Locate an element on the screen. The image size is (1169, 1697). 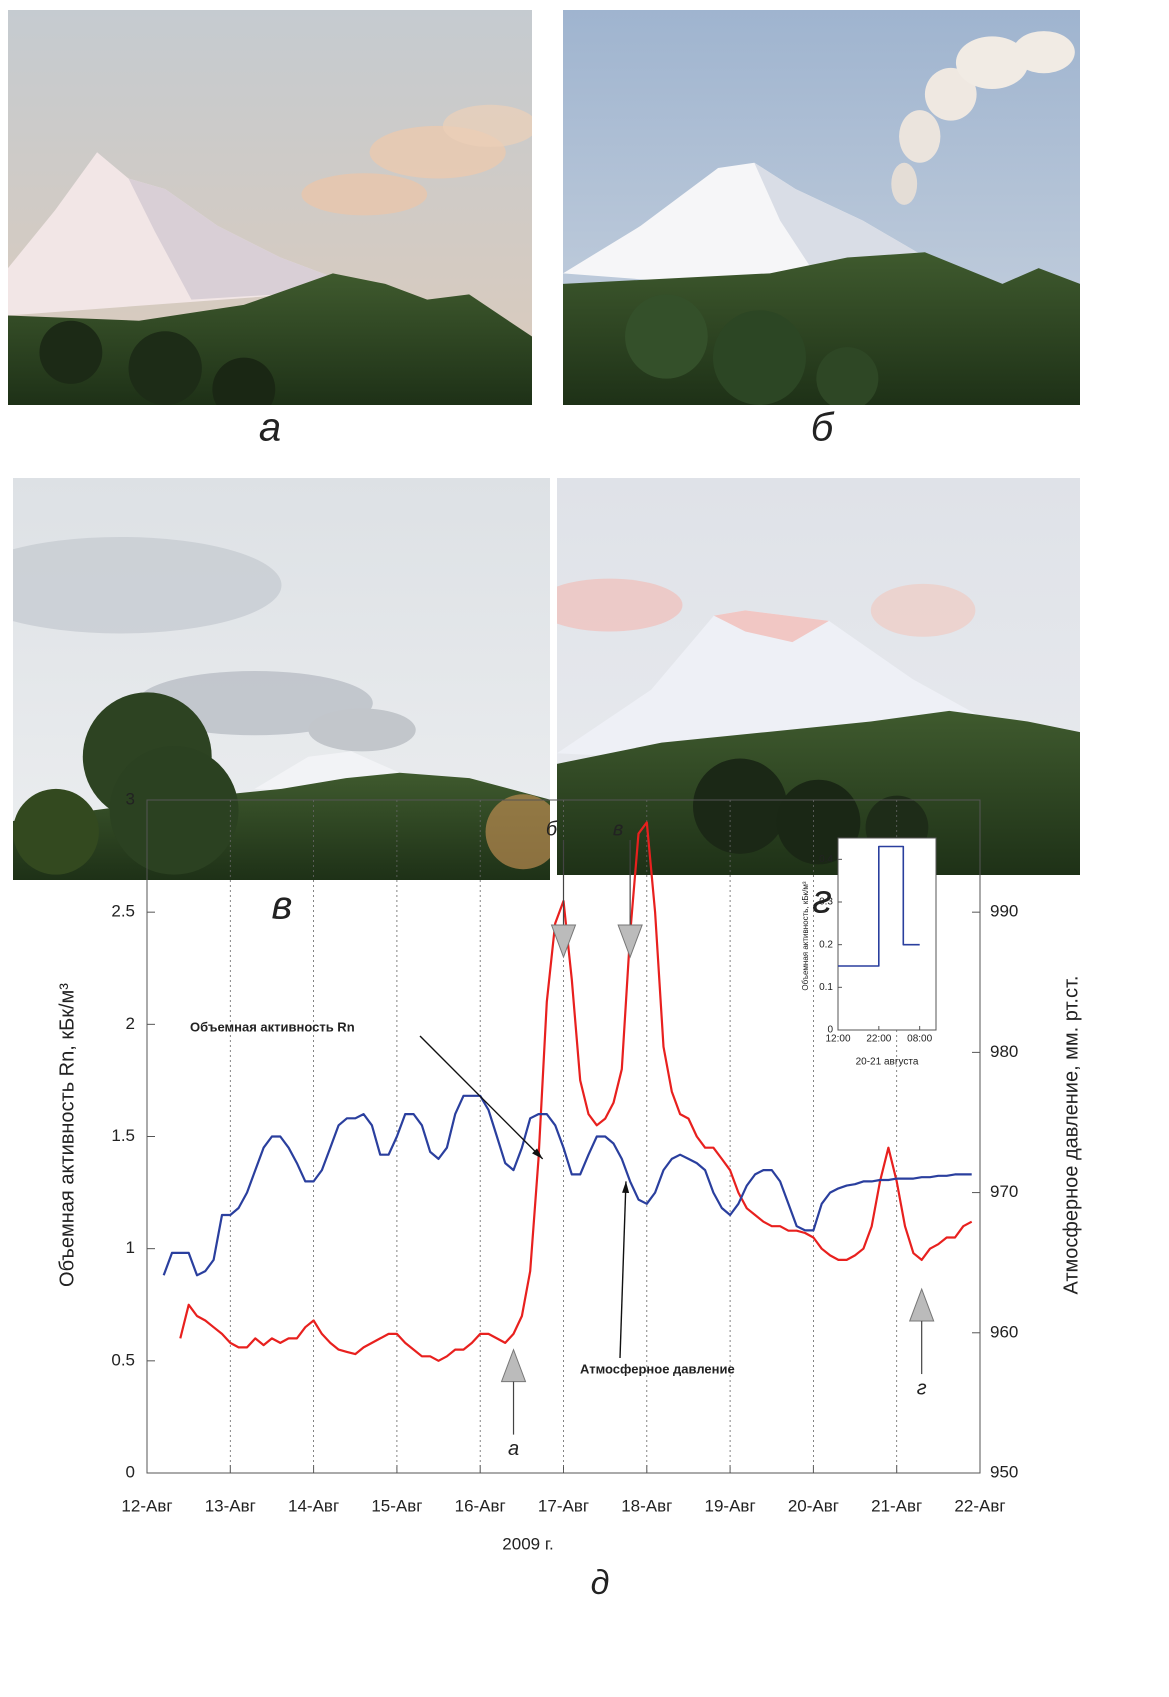
photo-label: б is located at coordinates (823, 428).